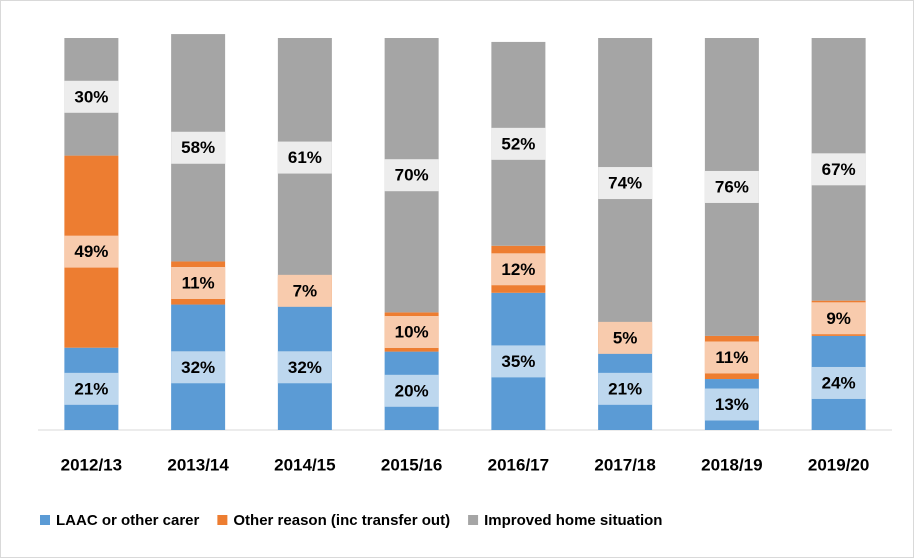 The height and width of the screenshot is (558, 914). I want to click on x-tick-label: 2013/14, so click(198, 464).